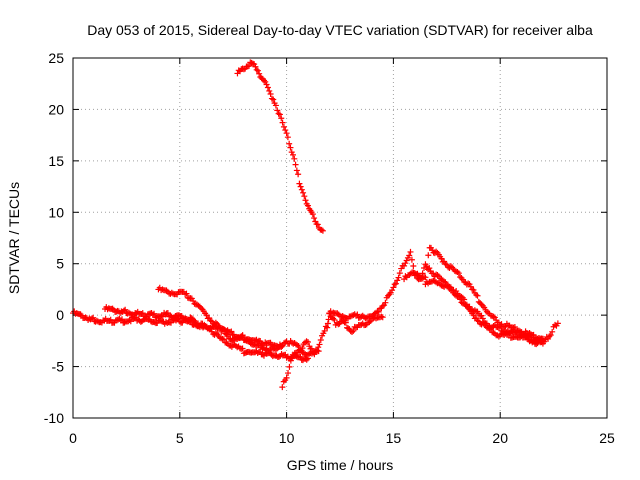 This screenshot has height=480, width=640. I want to click on x-tick-label: 5, so click(180, 438).